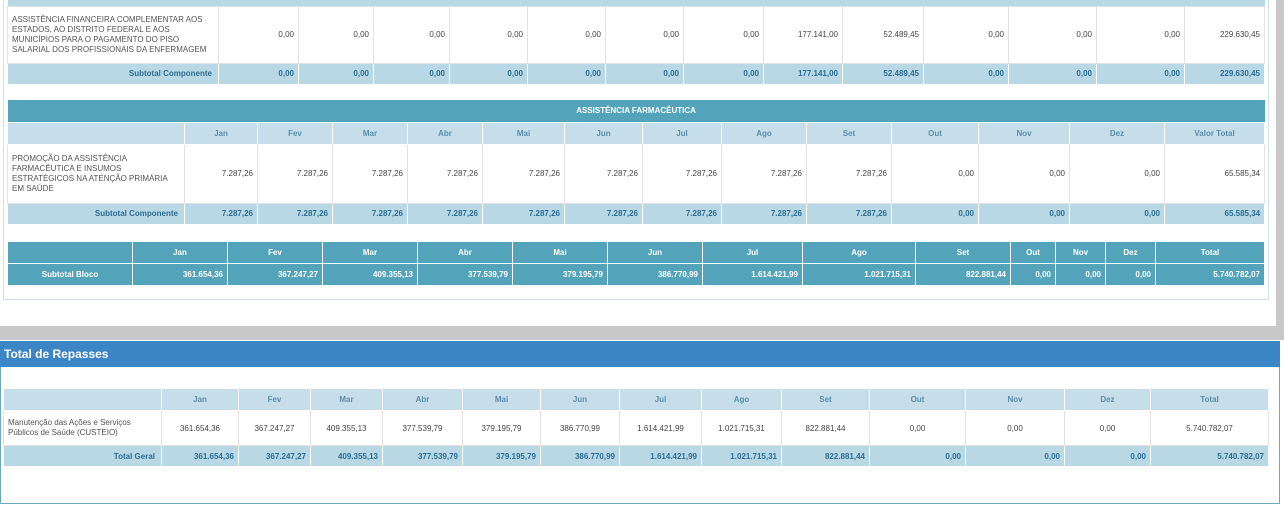 The width and height of the screenshot is (1284, 506). I want to click on cell-total: 5.740.782,07, so click(1209, 428).